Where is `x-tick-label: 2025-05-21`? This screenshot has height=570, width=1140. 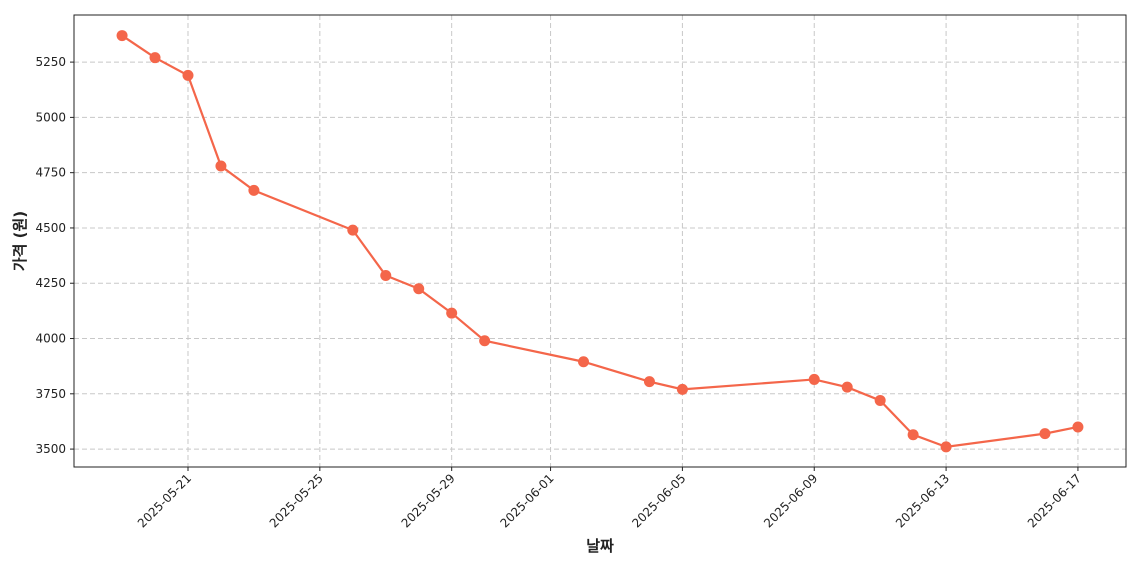
x-tick-label: 2025-05-21 is located at coordinates (164, 500).